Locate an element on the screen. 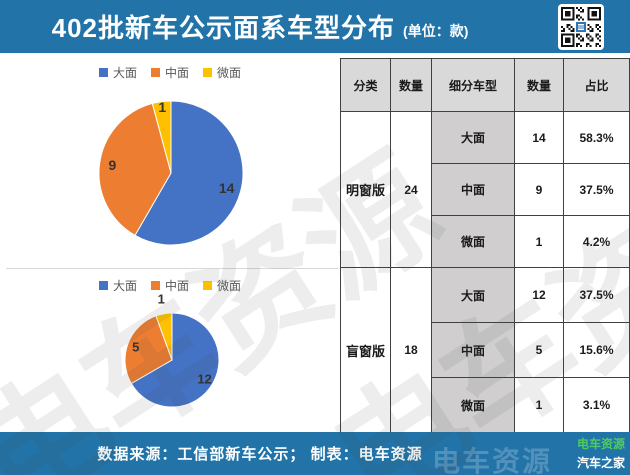 Image resolution: width=630 pixels, height=475 pixels. col-header-subtype: 细分车型 is located at coordinates (473, 85).